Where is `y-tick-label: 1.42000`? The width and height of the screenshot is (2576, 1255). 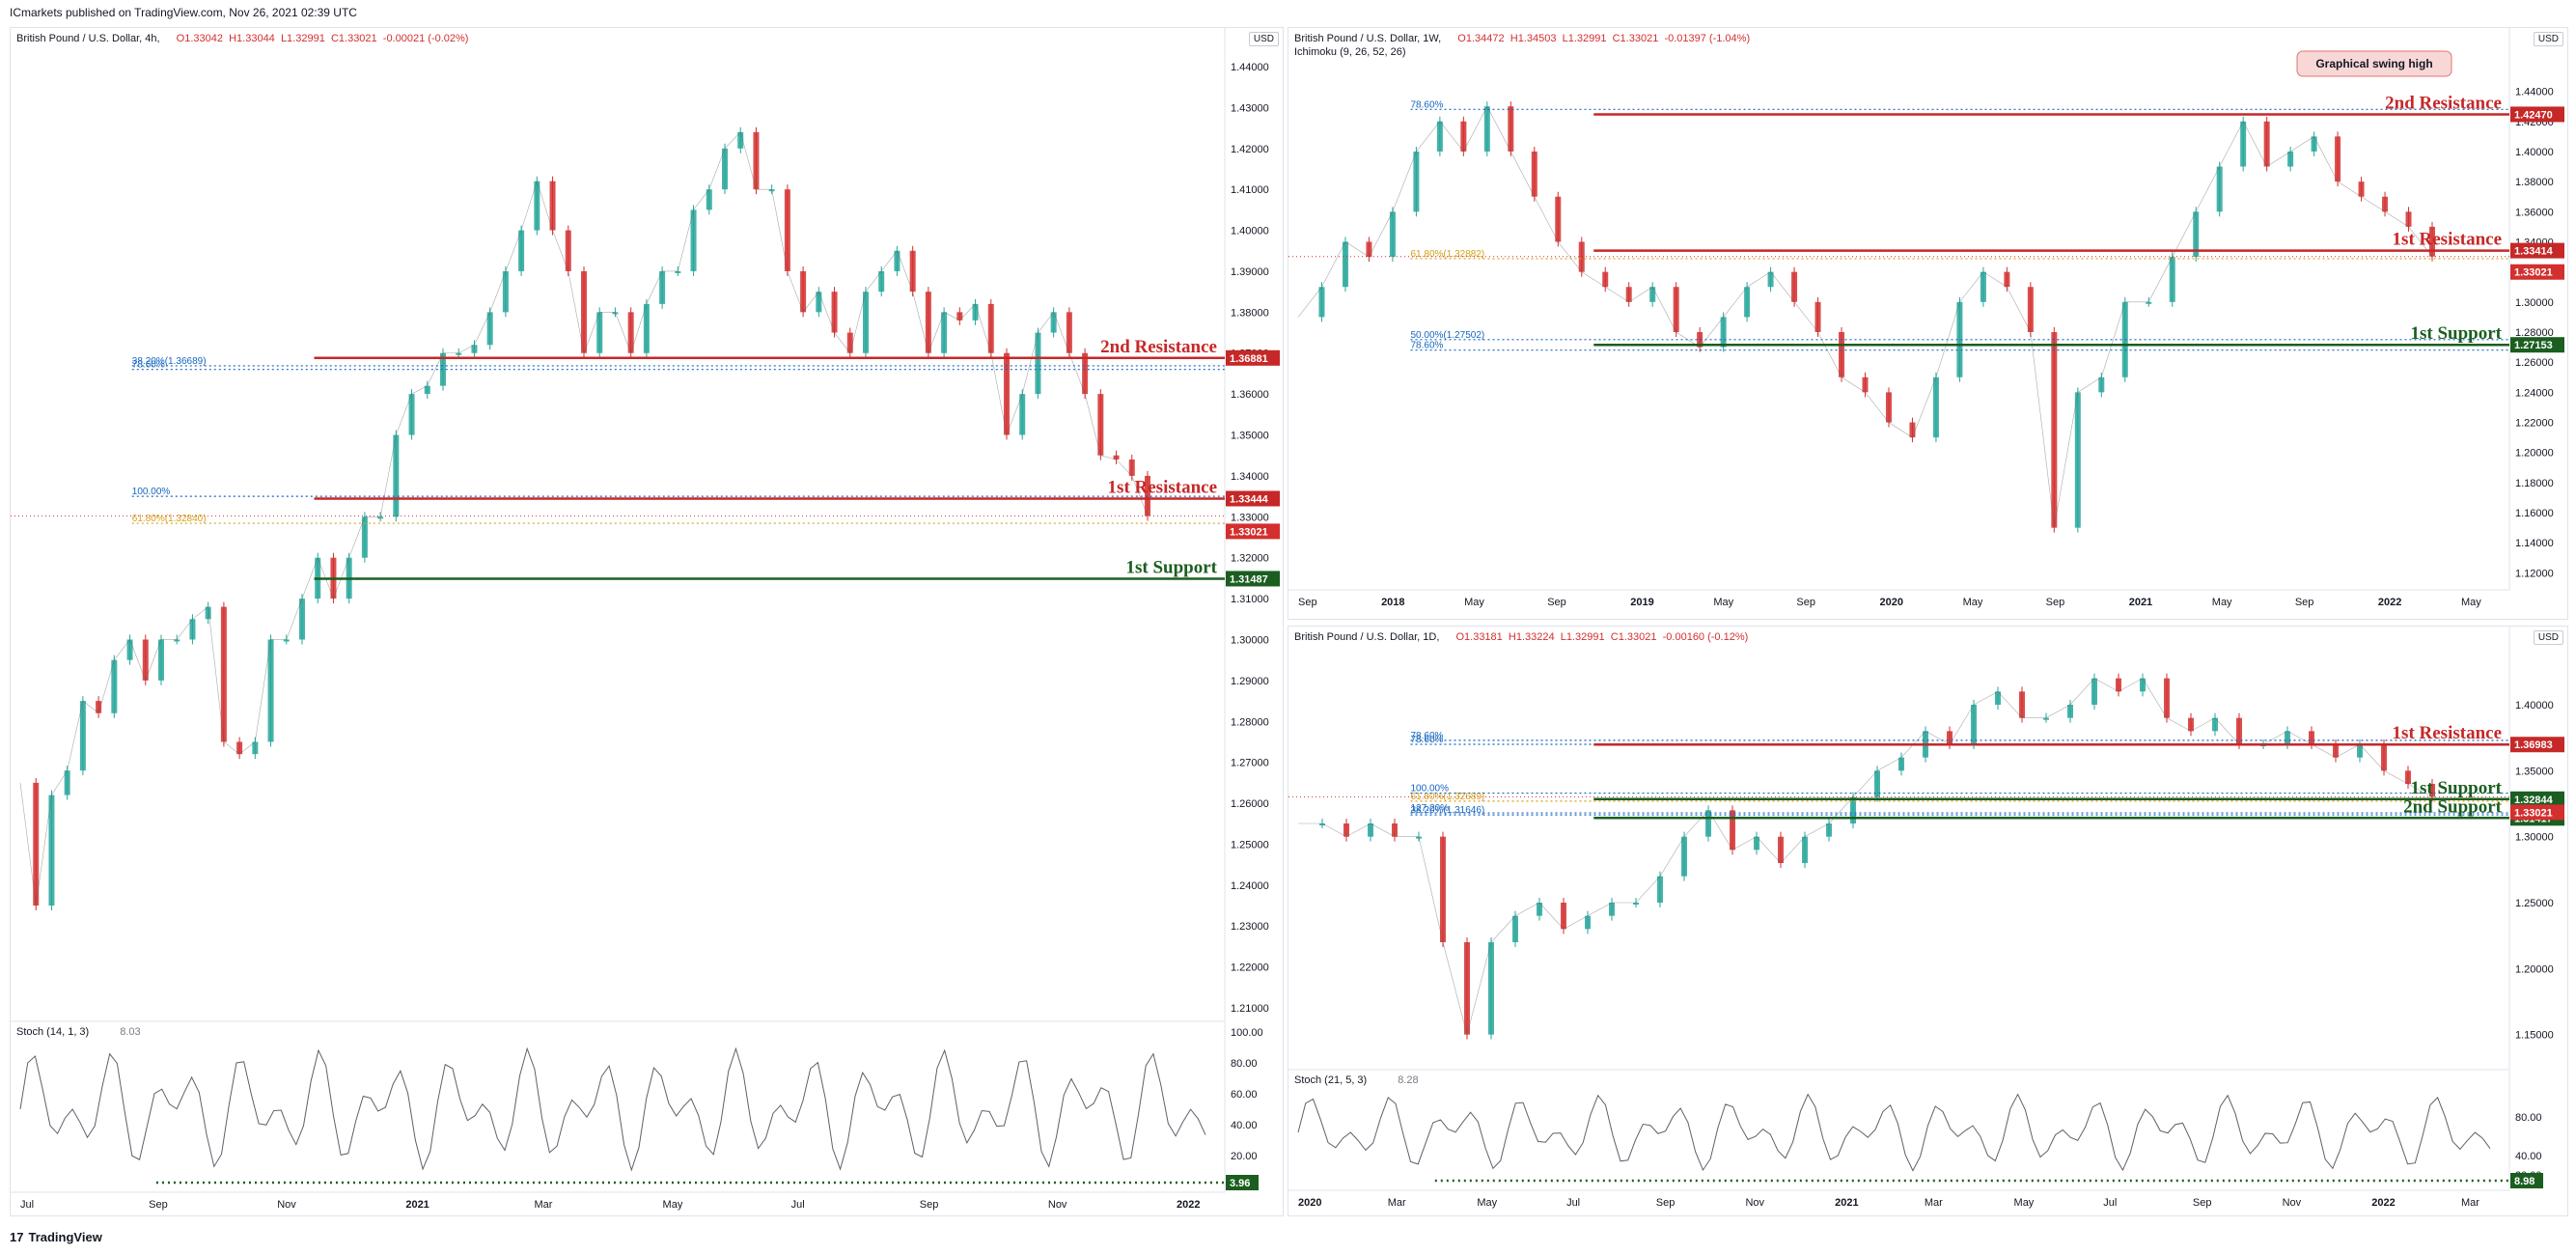
y-tick-label: 1.42000 is located at coordinates (1250, 149).